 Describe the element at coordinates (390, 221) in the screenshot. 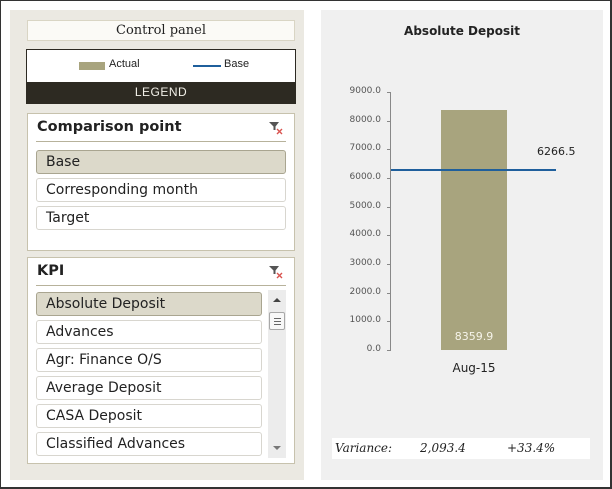

I see `y-axis` at that location.